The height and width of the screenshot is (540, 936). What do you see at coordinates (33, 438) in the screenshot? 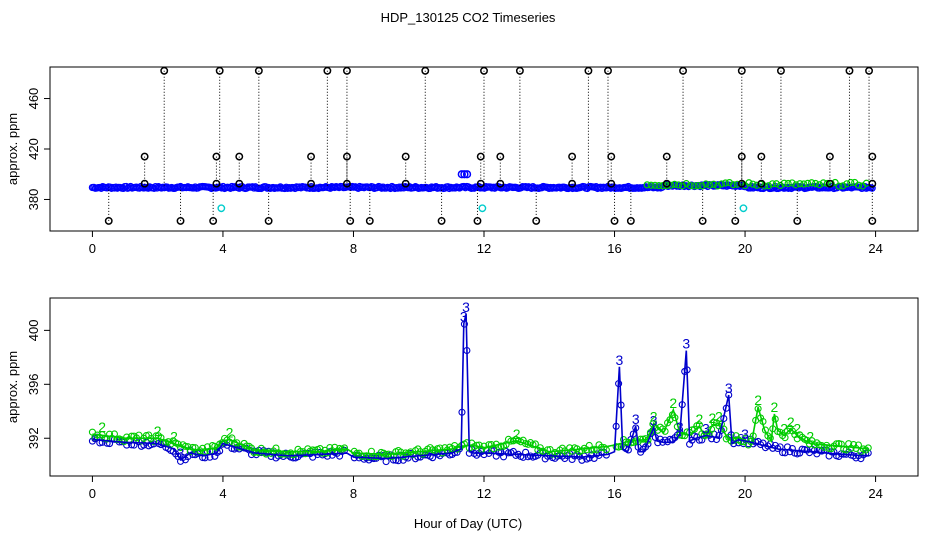
I see `y-tick-label: 392` at bounding box center [33, 438].